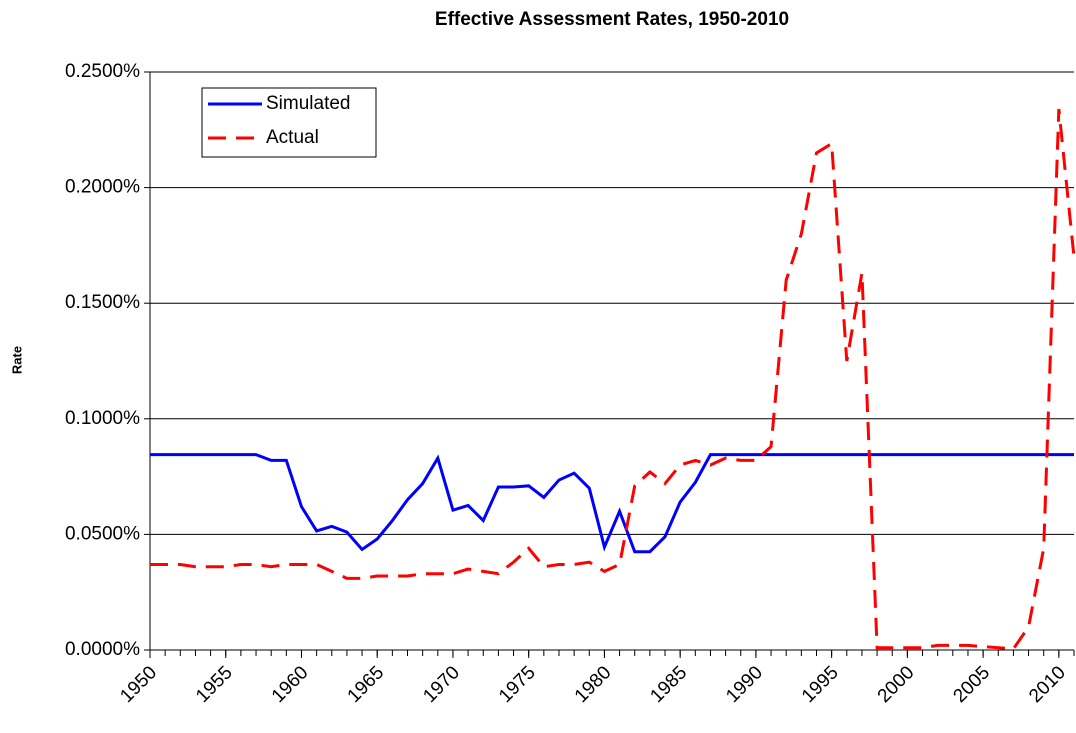 The image size is (1076, 733). What do you see at coordinates (744, 684) in the screenshot?
I see `x-tick-label: 1990` at bounding box center [744, 684].